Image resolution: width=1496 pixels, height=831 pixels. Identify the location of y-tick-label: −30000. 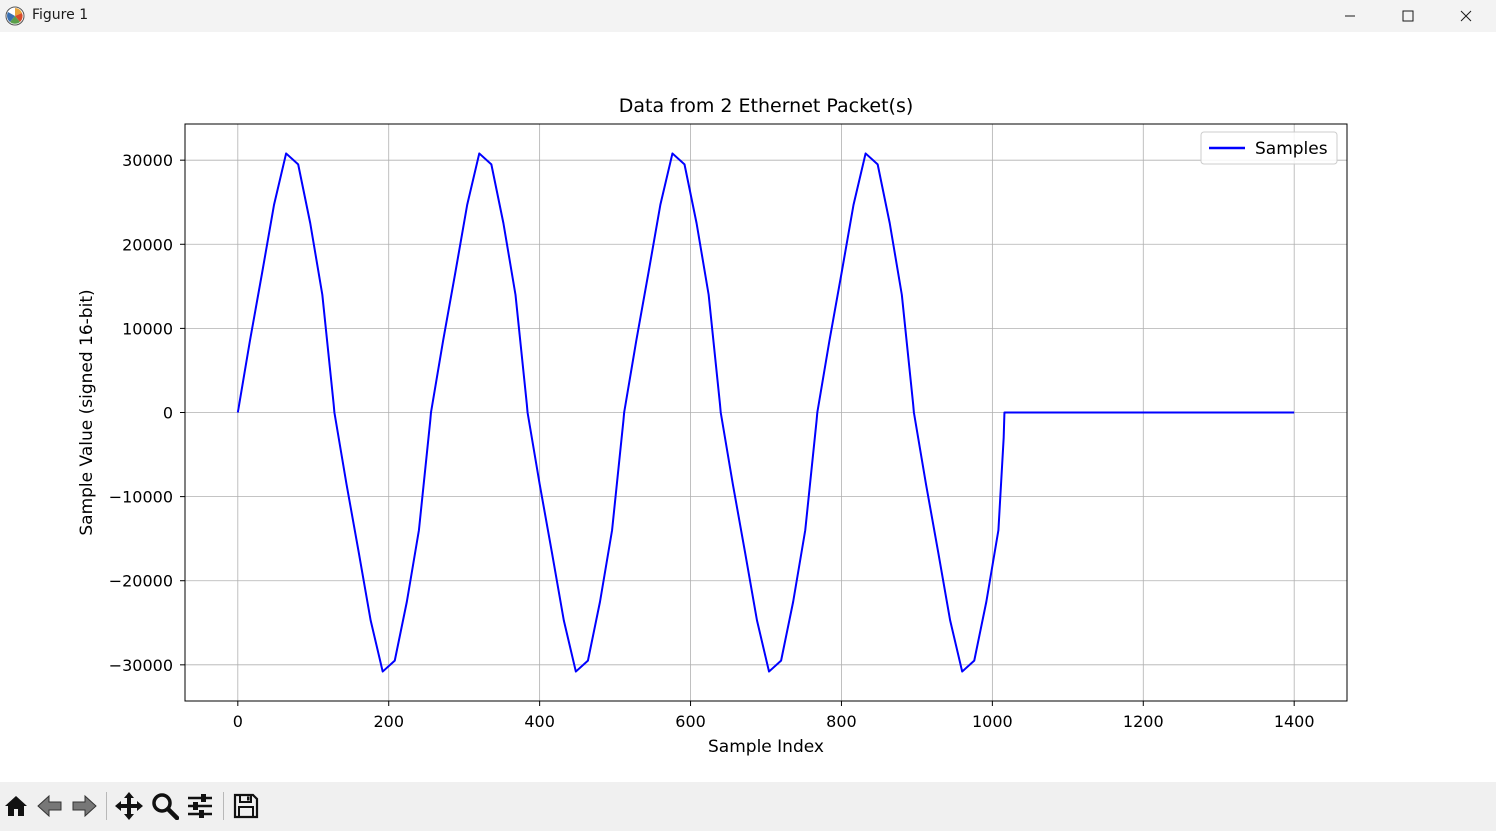
(141, 665).